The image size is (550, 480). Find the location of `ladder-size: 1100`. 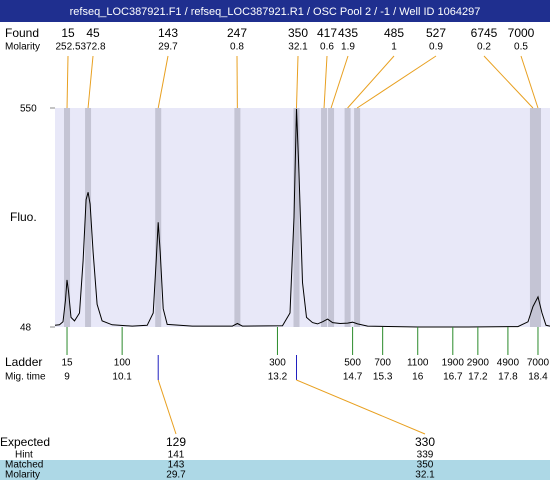

ladder-size: 1100 is located at coordinates (418, 363).